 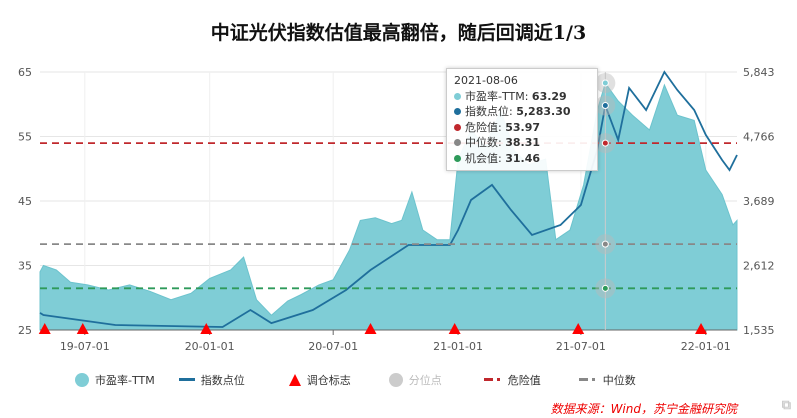 What do you see at coordinates (222, 380) in the screenshot?
I see `legend-label: 指数点位` at bounding box center [222, 380].